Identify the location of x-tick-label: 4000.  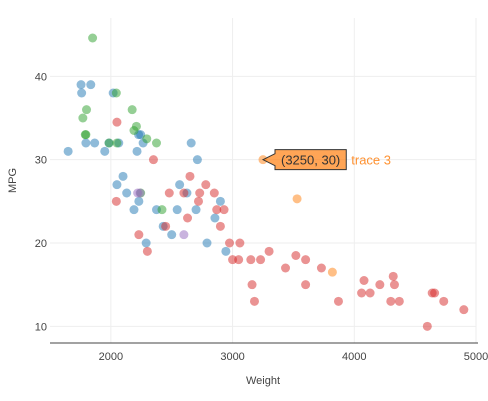
(354, 357).